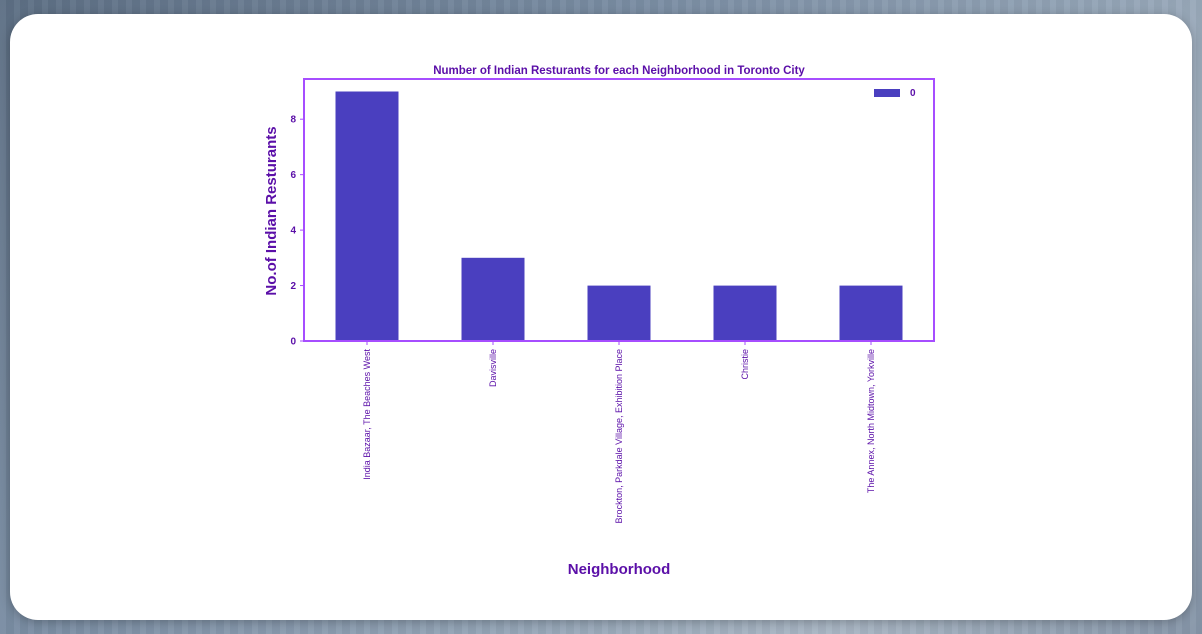 This screenshot has height=634, width=1202. I want to click on x-axis-label: Neighborhood, so click(619, 569).